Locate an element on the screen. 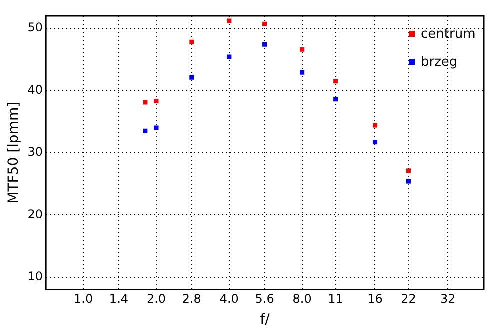 The height and width of the screenshot is (331, 494). y-tick-label: 30 is located at coordinates (36, 152).